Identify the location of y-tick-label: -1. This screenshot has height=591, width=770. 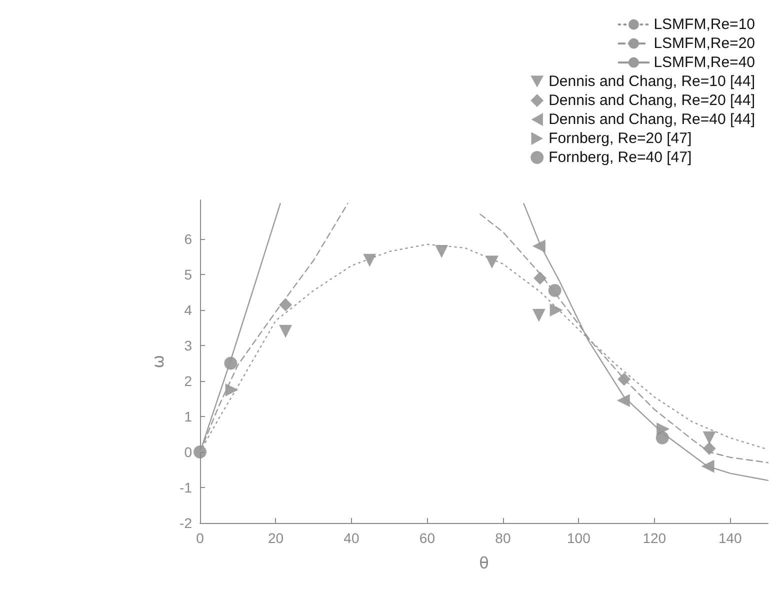
(186, 488).